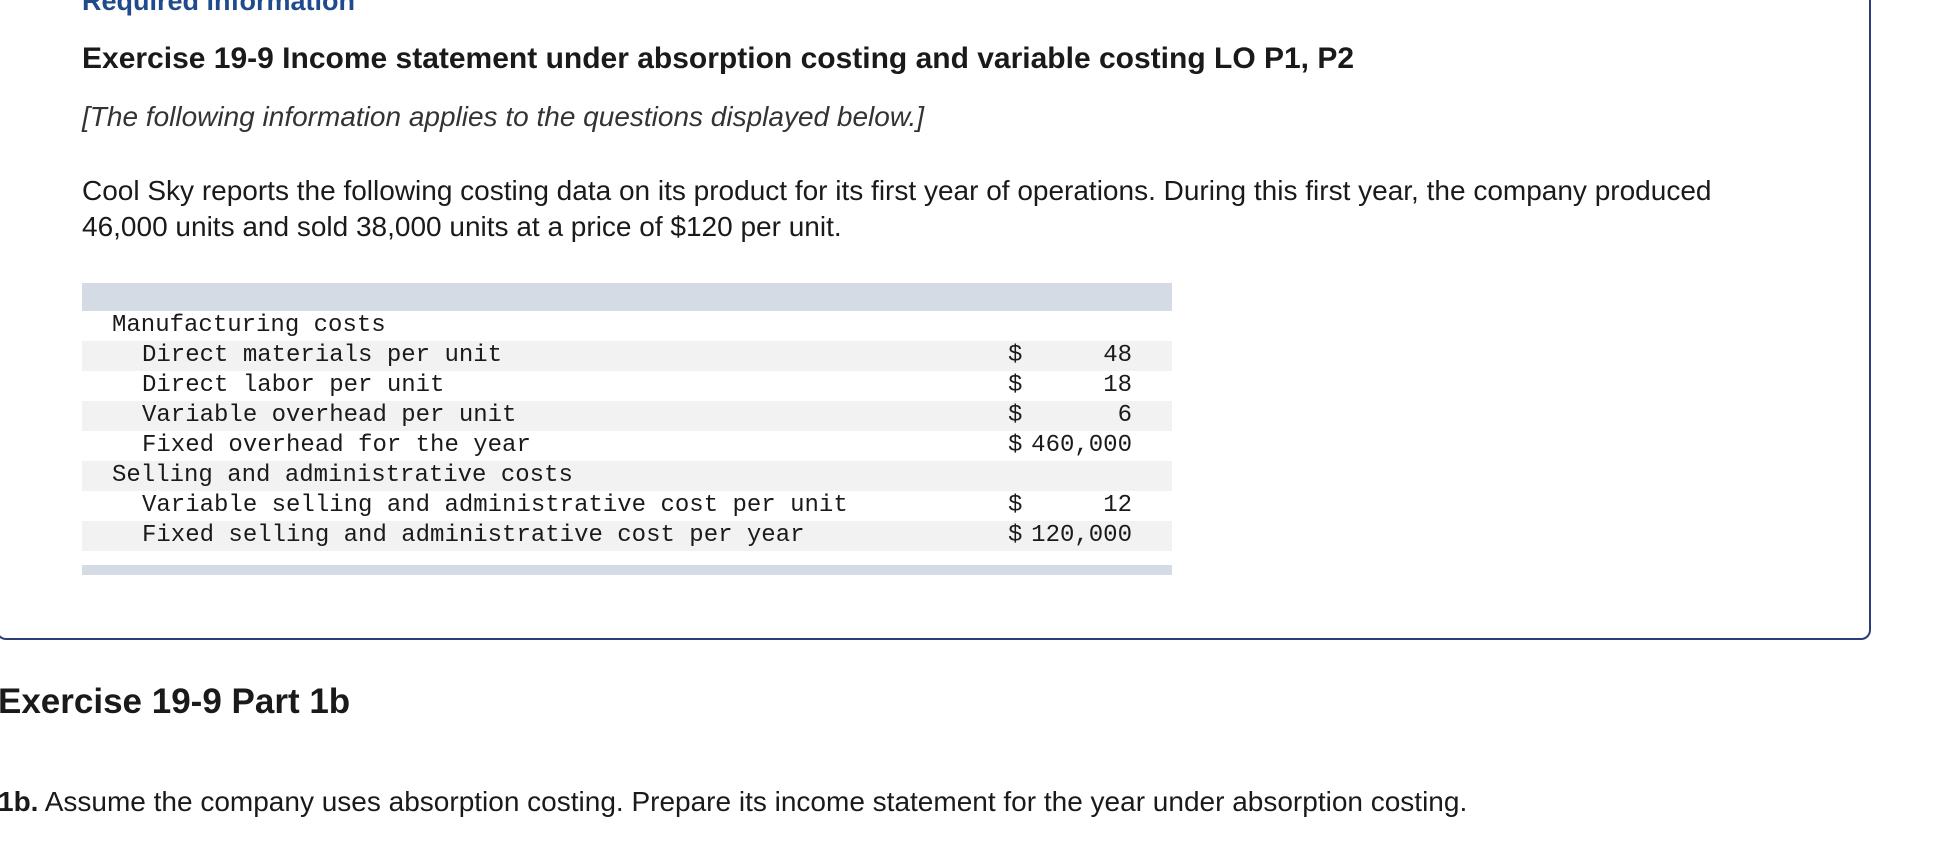 The height and width of the screenshot is (852, 1948). What do you see at coordinates (627, 326) in the screenshot?
I see `table-row: Manufacturing costs` at bounding box center [627, 326].